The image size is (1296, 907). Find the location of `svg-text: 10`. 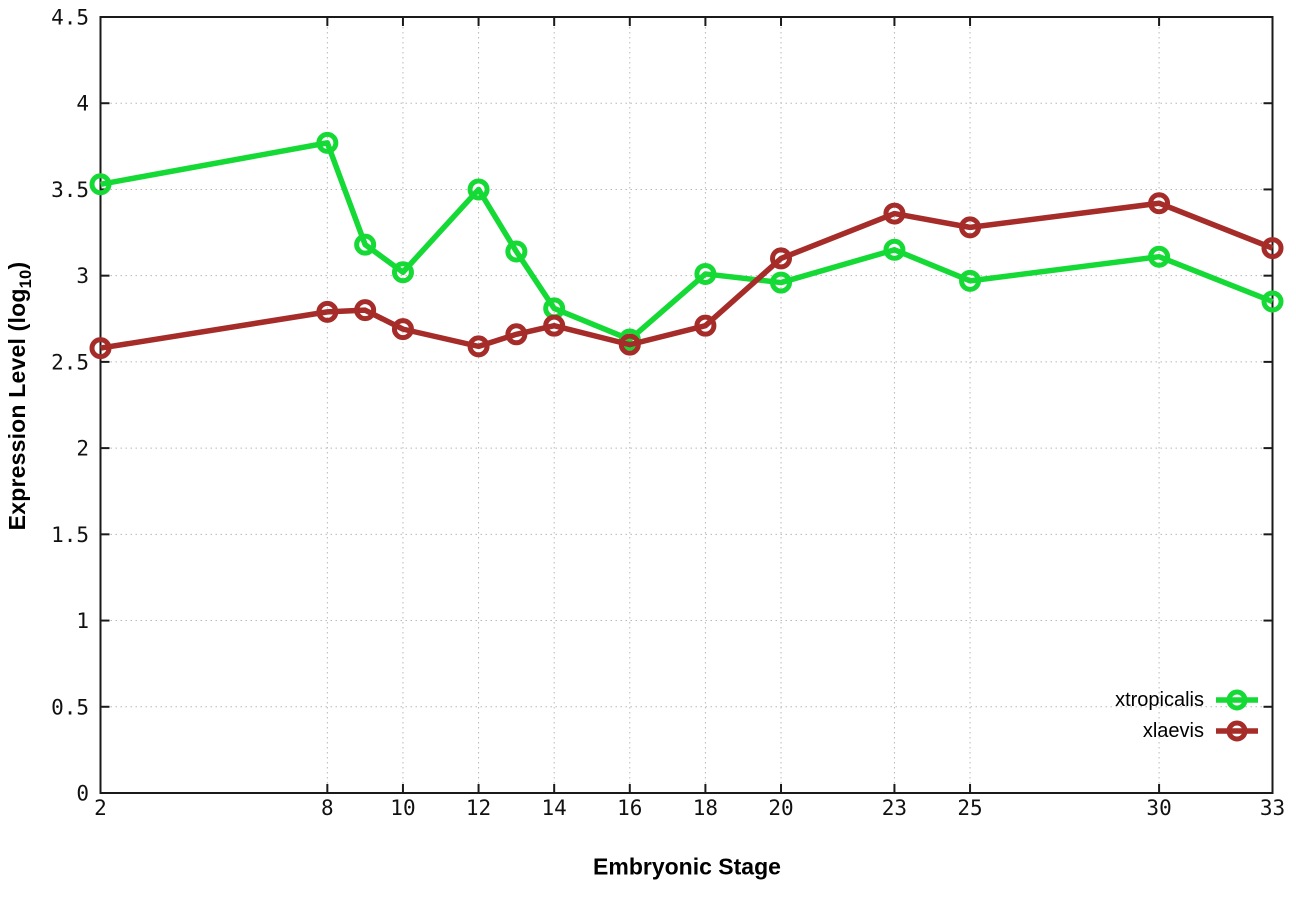

svg-text: 10 is located at coordinates (402, 808).